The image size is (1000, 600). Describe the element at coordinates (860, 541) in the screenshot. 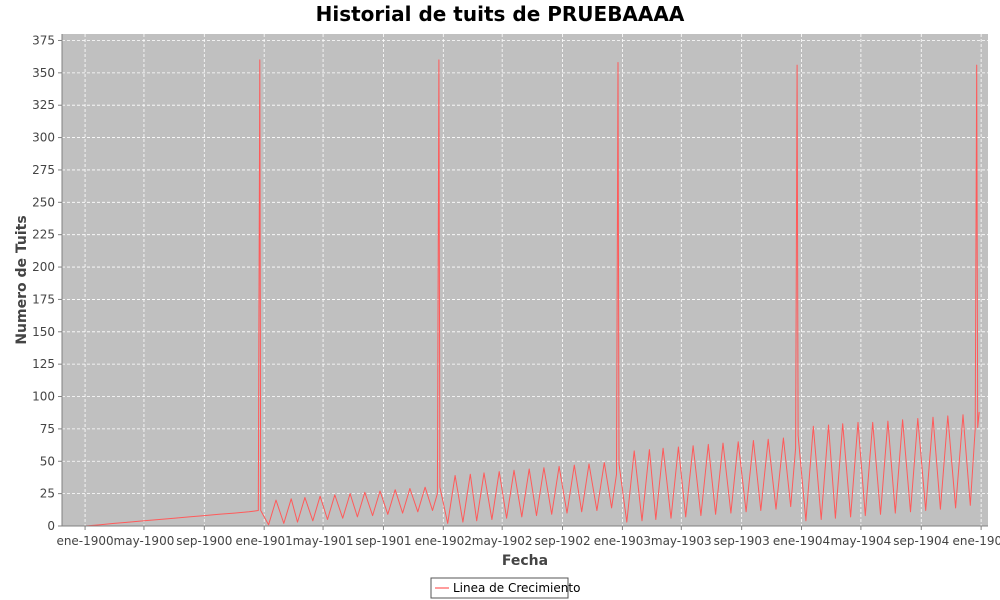

I see `x-tick-label: may-1904` at that location.